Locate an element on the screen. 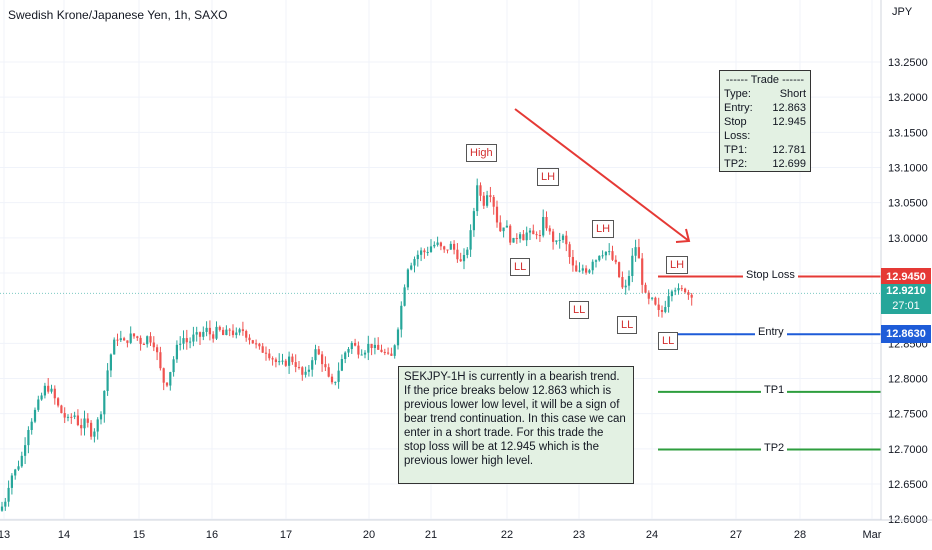 This screenshot has height=550, width=932. trade-row-tp2: TP2: 12.699 is located at coordinates (765, 164).